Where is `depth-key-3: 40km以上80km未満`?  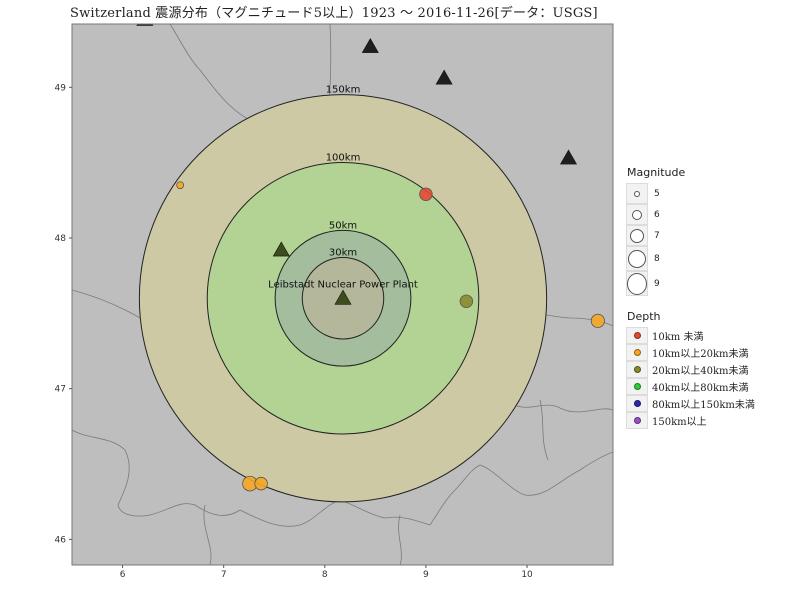 depth-key-3: 40km以上80km未満 is located at coordinates (711, 386).